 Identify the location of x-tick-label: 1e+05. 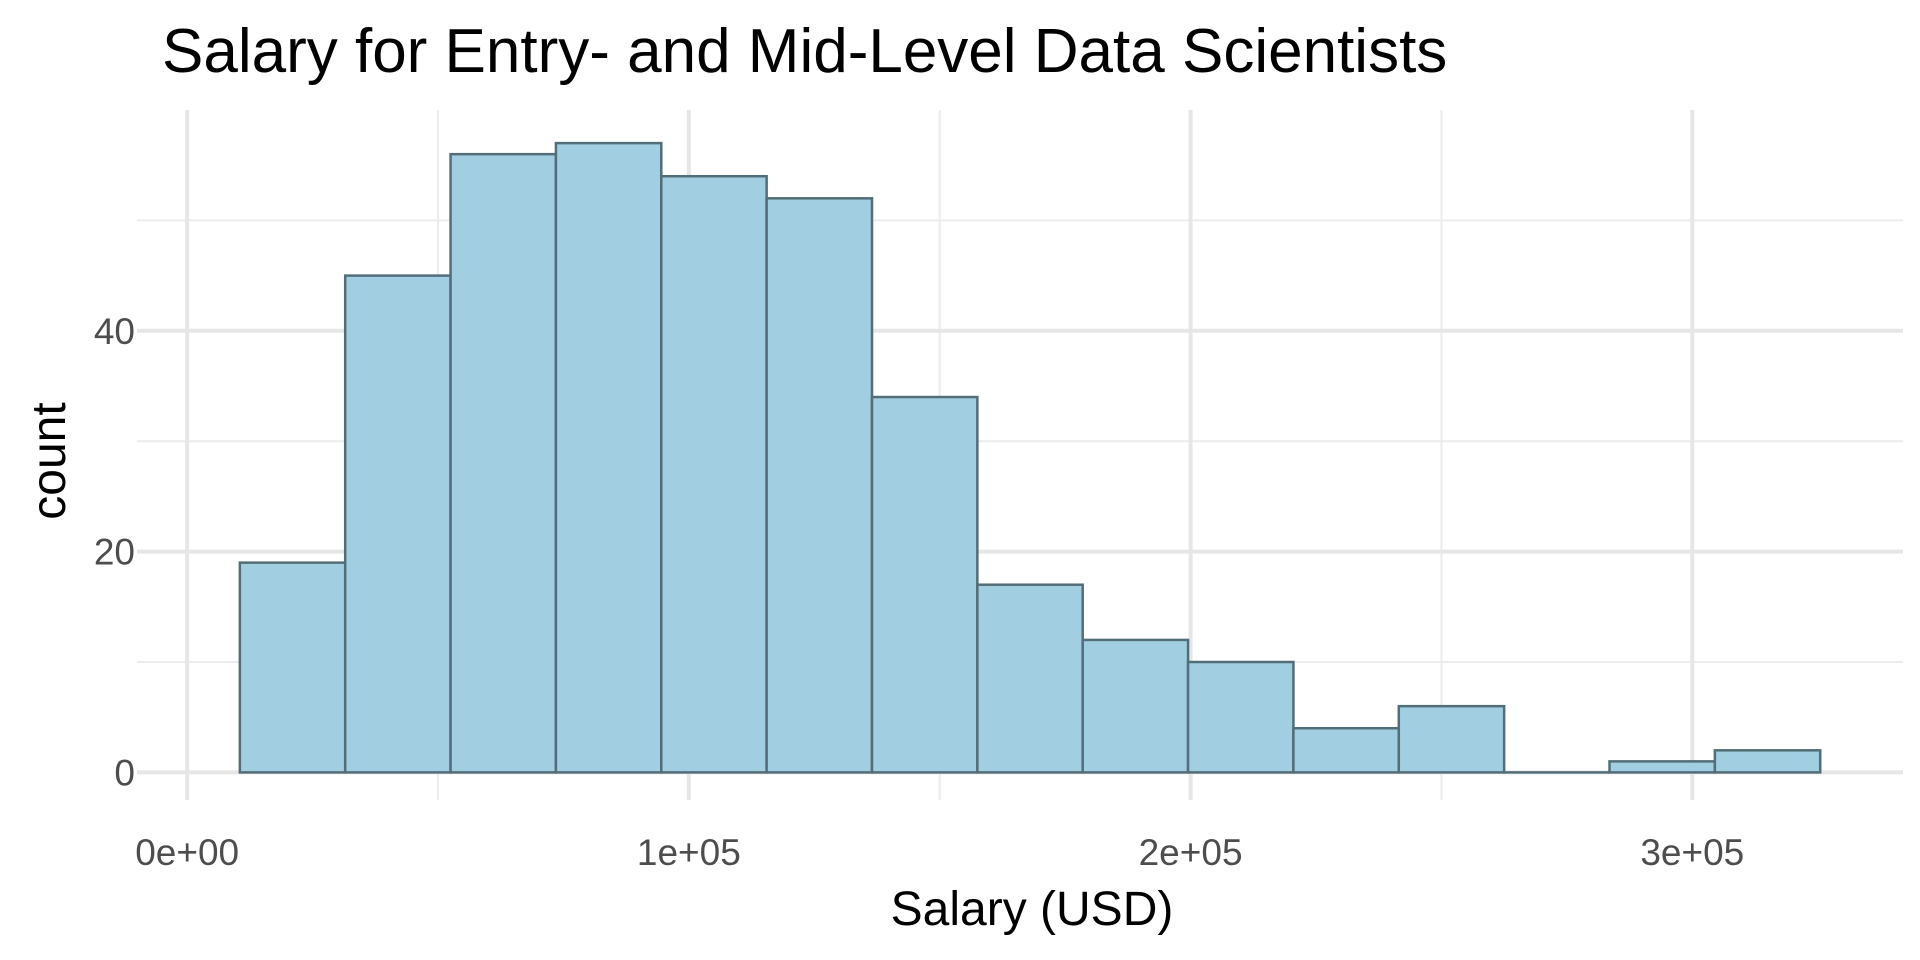
(689, 852).